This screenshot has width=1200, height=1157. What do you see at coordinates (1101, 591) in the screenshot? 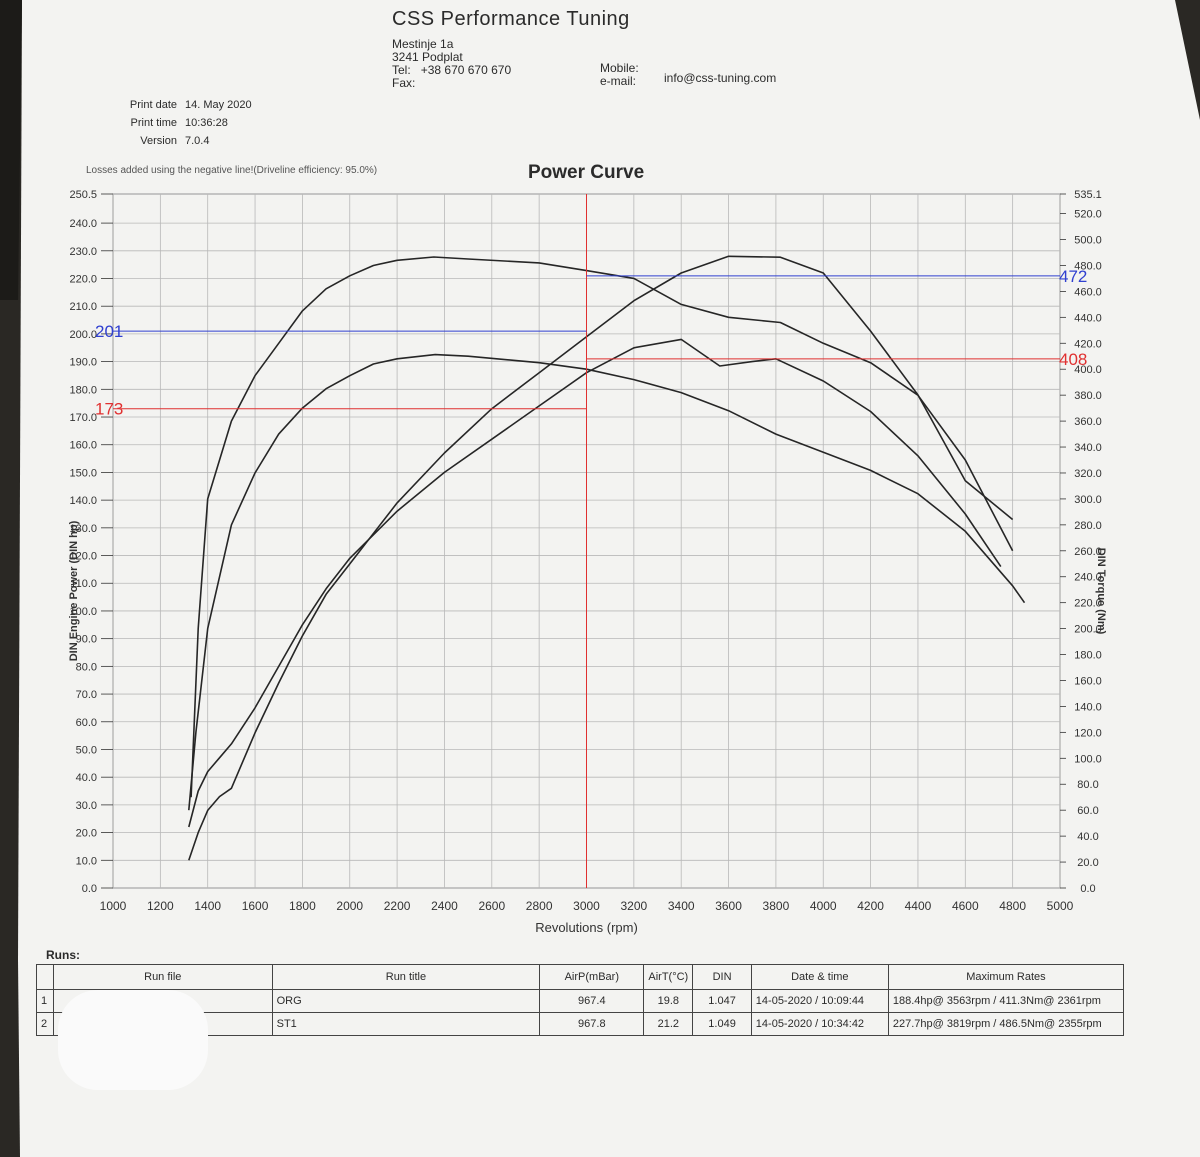
I see `y2-axis-title: DIN Torque (Nm)` at bounding box center [1101, 591].